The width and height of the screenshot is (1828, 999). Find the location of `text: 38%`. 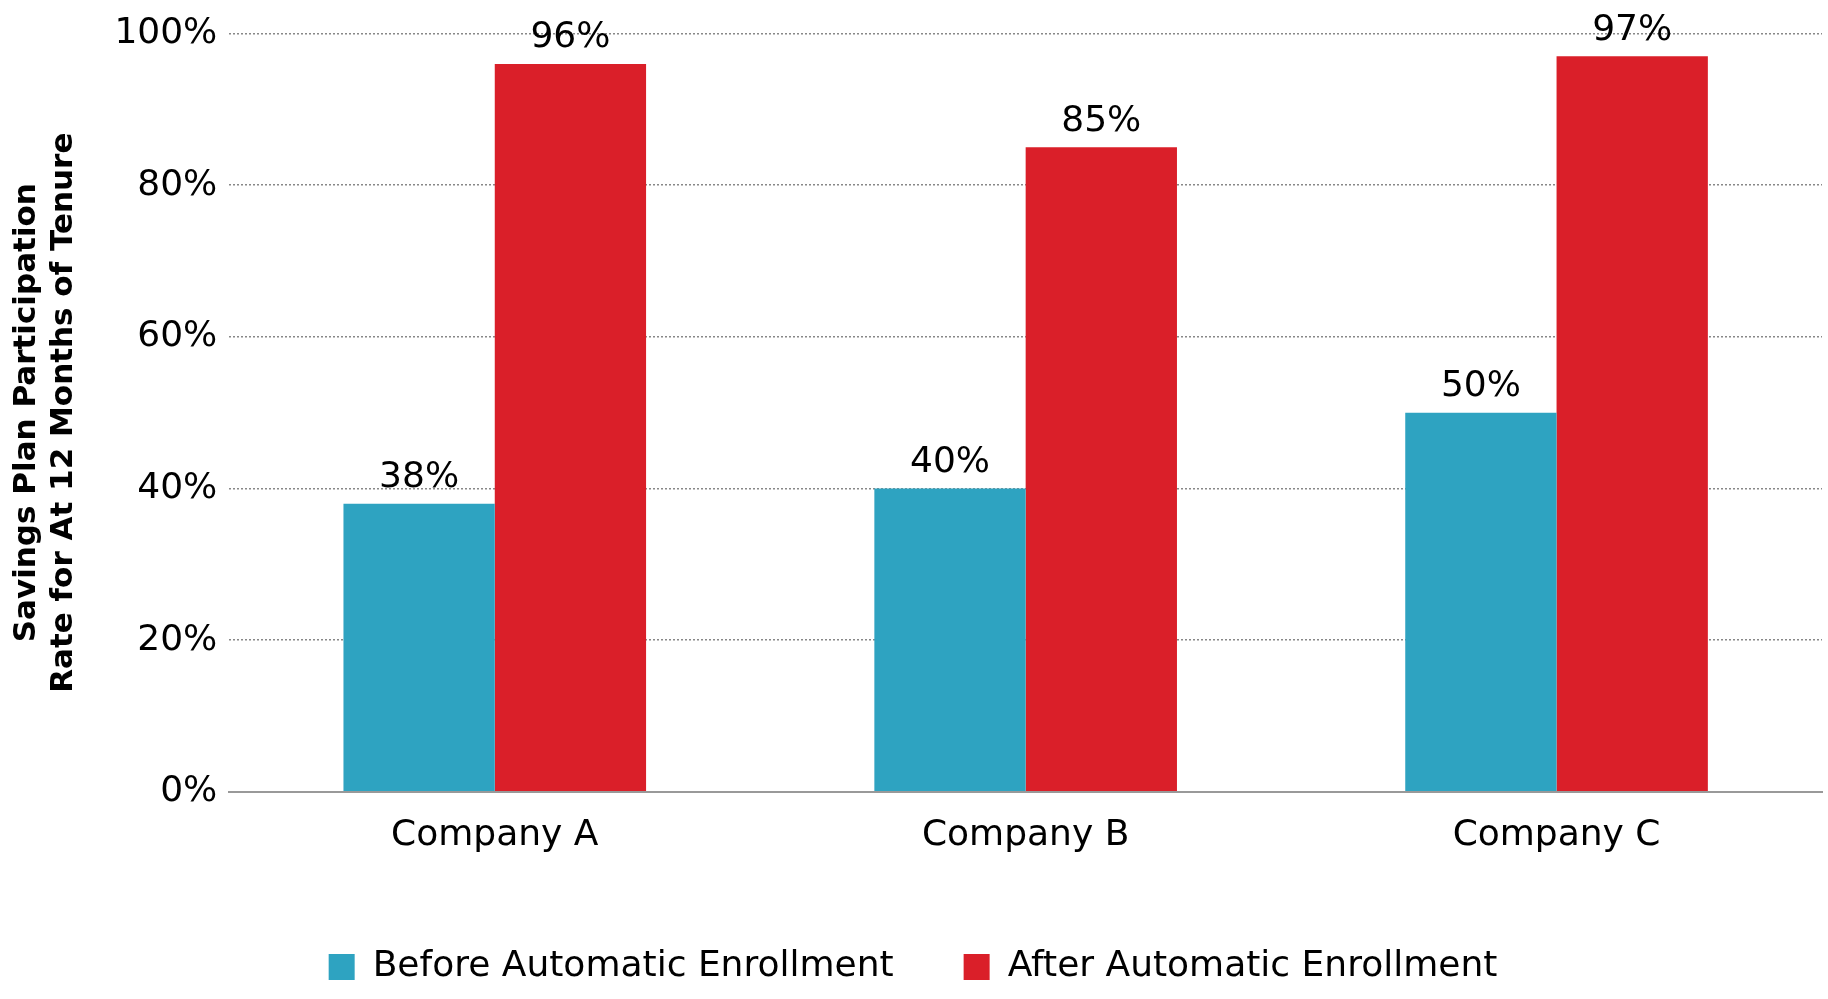

text: 38% is located at coordinates (419, 475).